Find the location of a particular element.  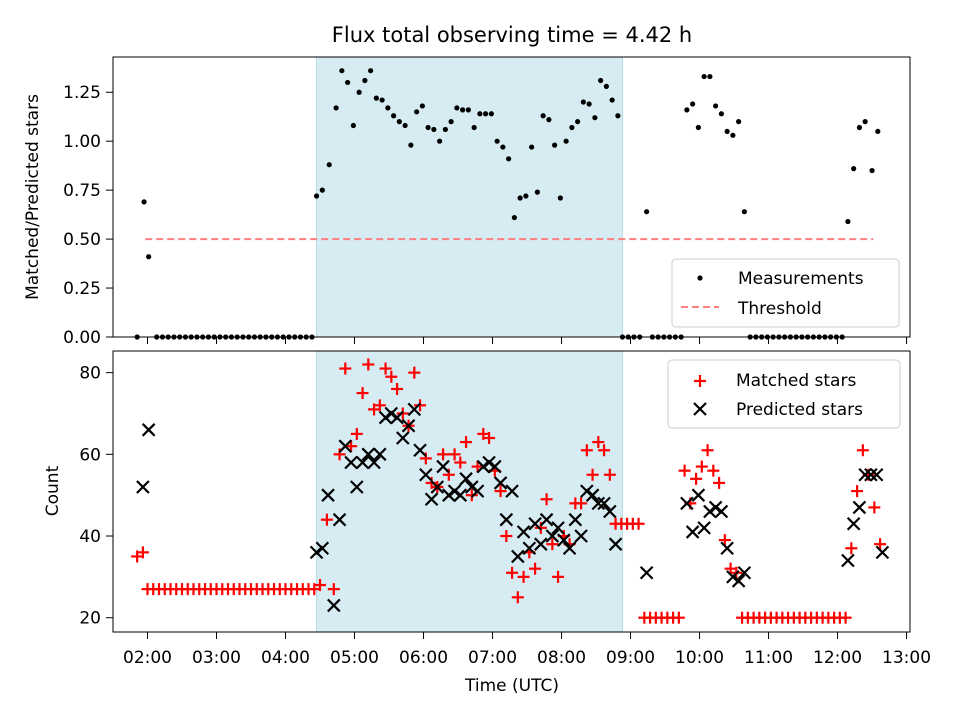

legend-marker-predicted-stars is located at coordinates (700, 409).